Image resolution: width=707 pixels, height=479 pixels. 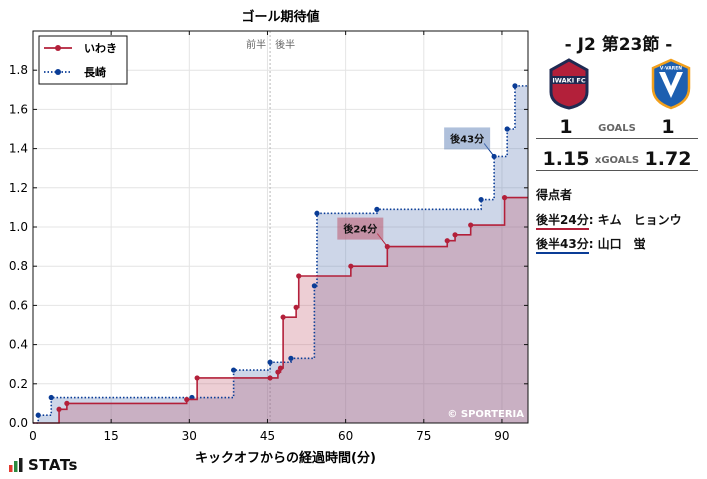 I want to click on x-tick-label: 15, so click(x=111, y=436).